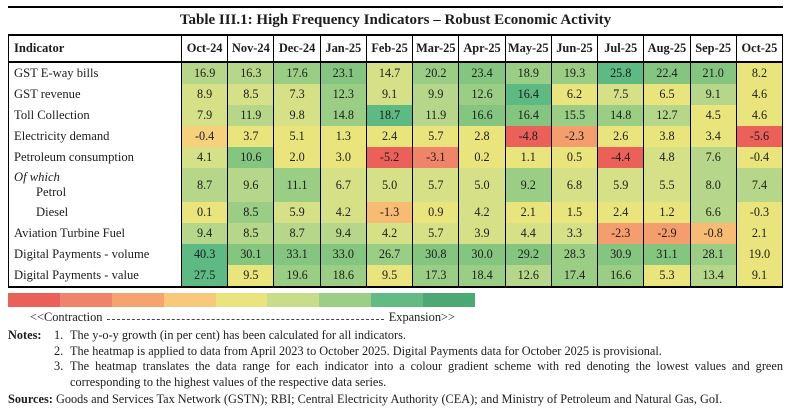  What do you see at coordinates (421, 317) in the screenshot?
I see `expansion-label: Expansion>>` at bounding box center [421, 317].